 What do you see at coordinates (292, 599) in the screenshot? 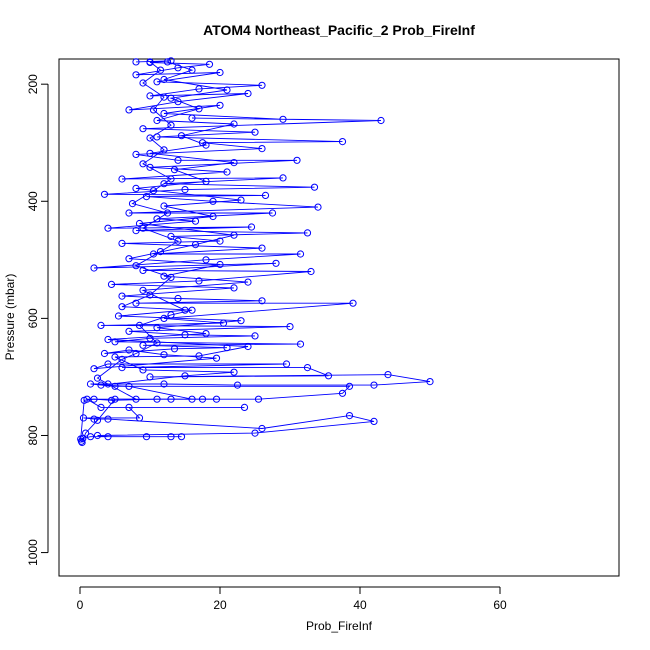
I see `x-axis: 0 20 40 60` at bounding box center [292, 599].